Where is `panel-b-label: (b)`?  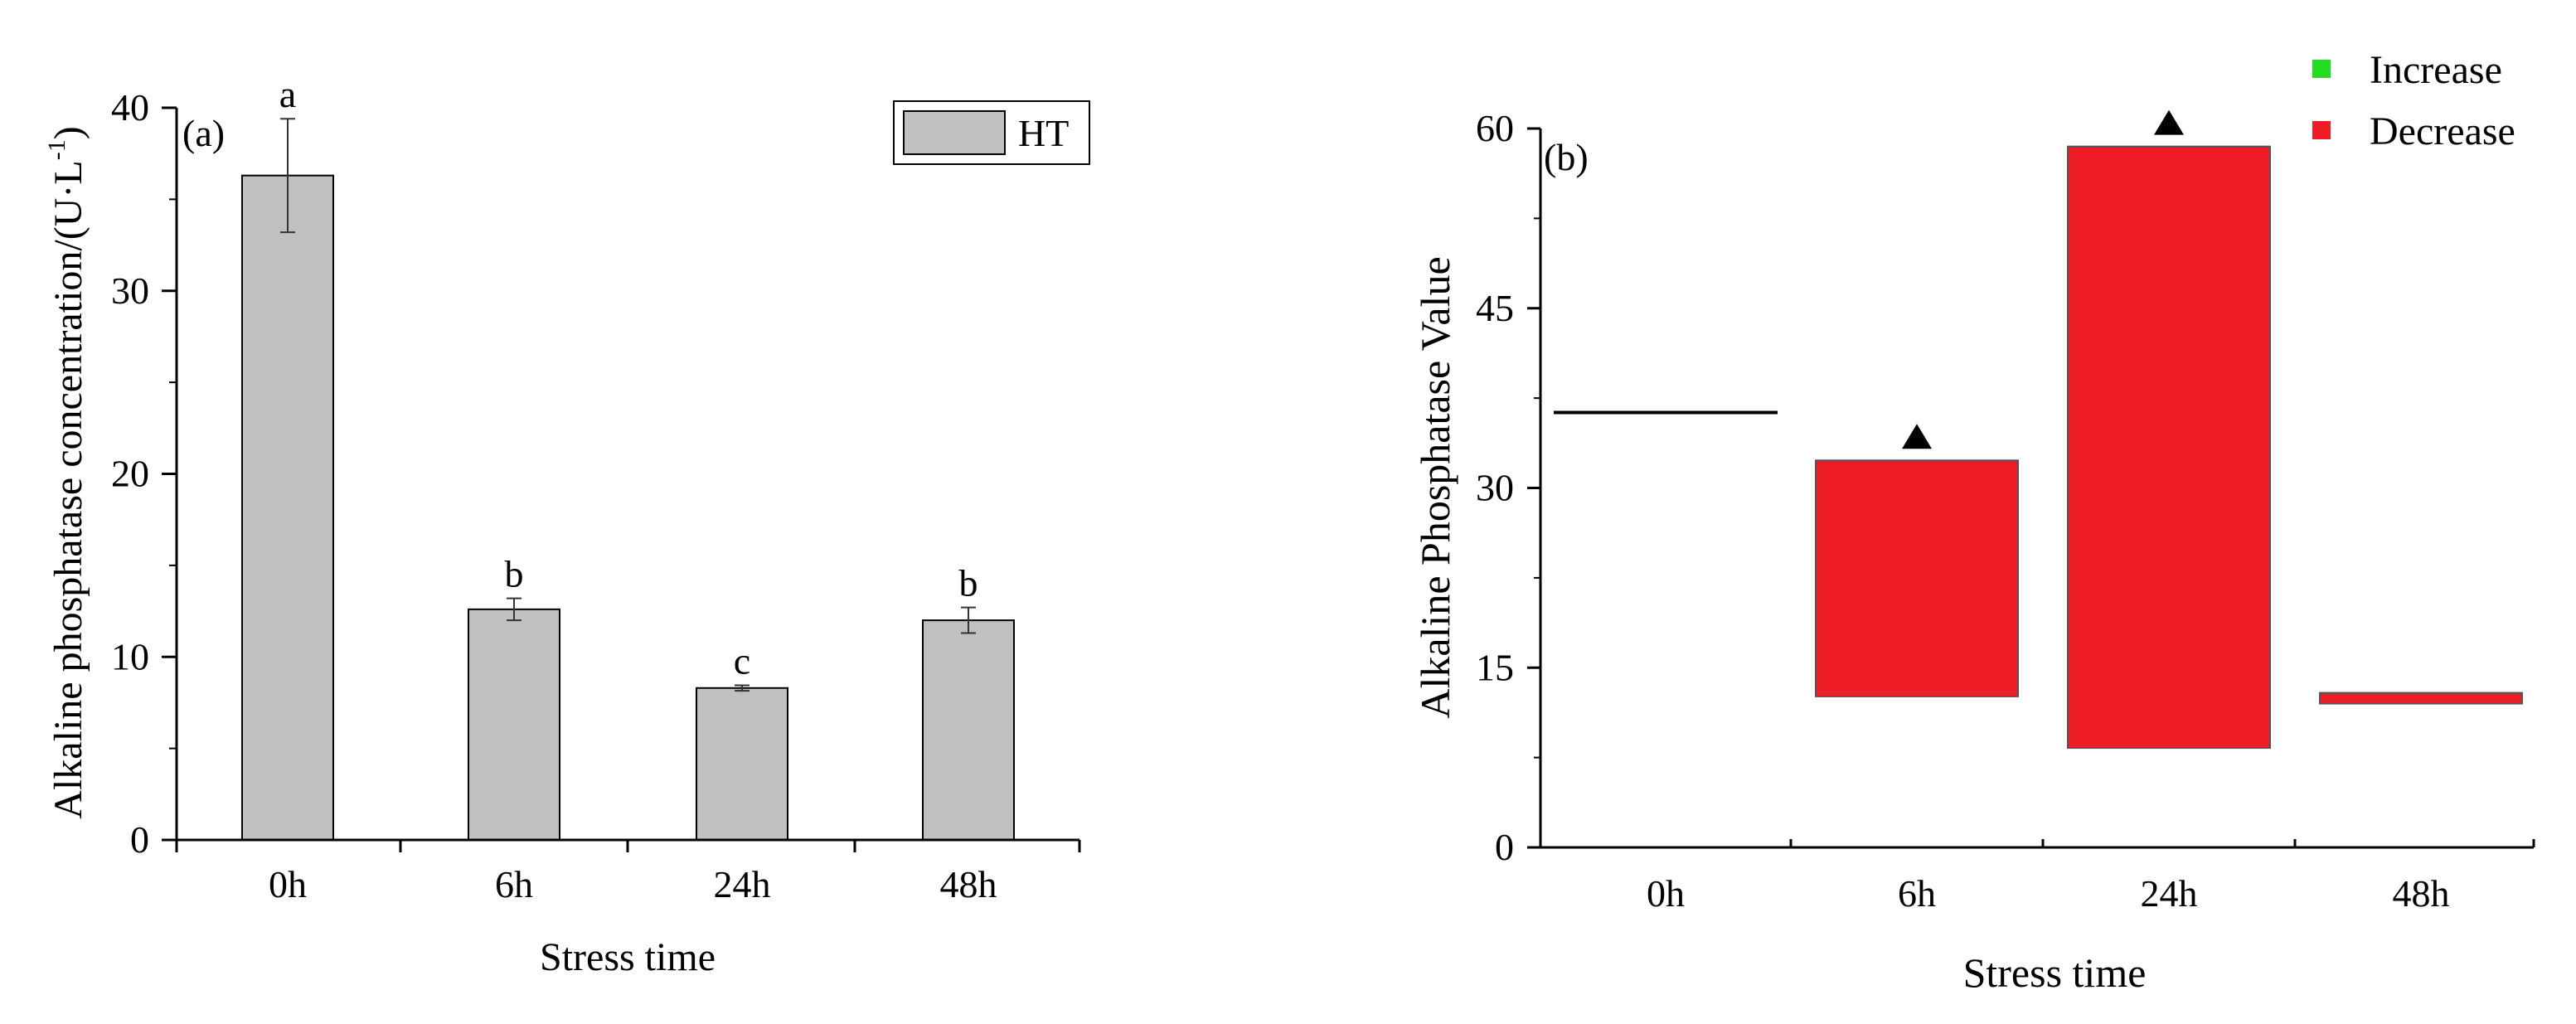 panel-b-label: (b) is located at coordinates (1566, 157).